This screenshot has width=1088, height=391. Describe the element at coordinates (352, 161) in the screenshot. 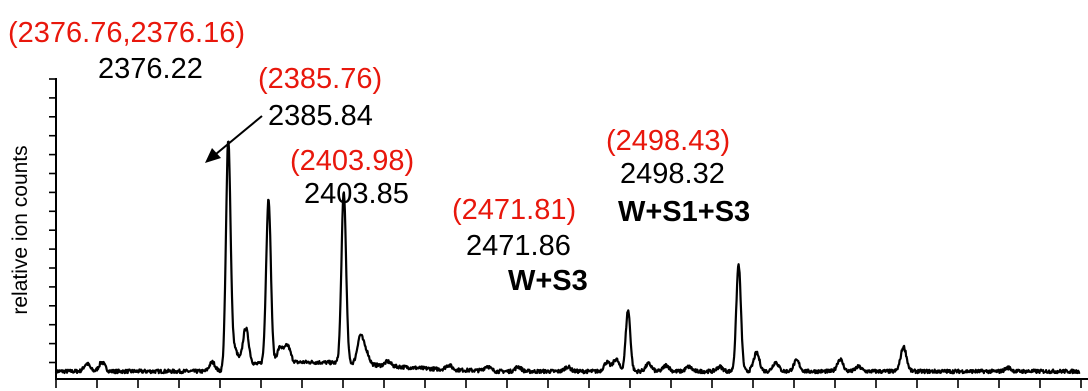

I see `theoretical-mass-label: (2403.98)` at that location.